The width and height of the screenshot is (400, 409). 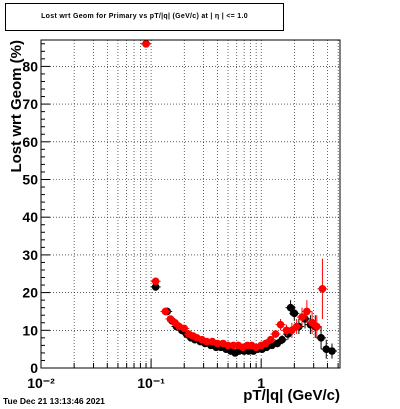 I want to click on y-tick-label: 50, so click(x=30, y=179).